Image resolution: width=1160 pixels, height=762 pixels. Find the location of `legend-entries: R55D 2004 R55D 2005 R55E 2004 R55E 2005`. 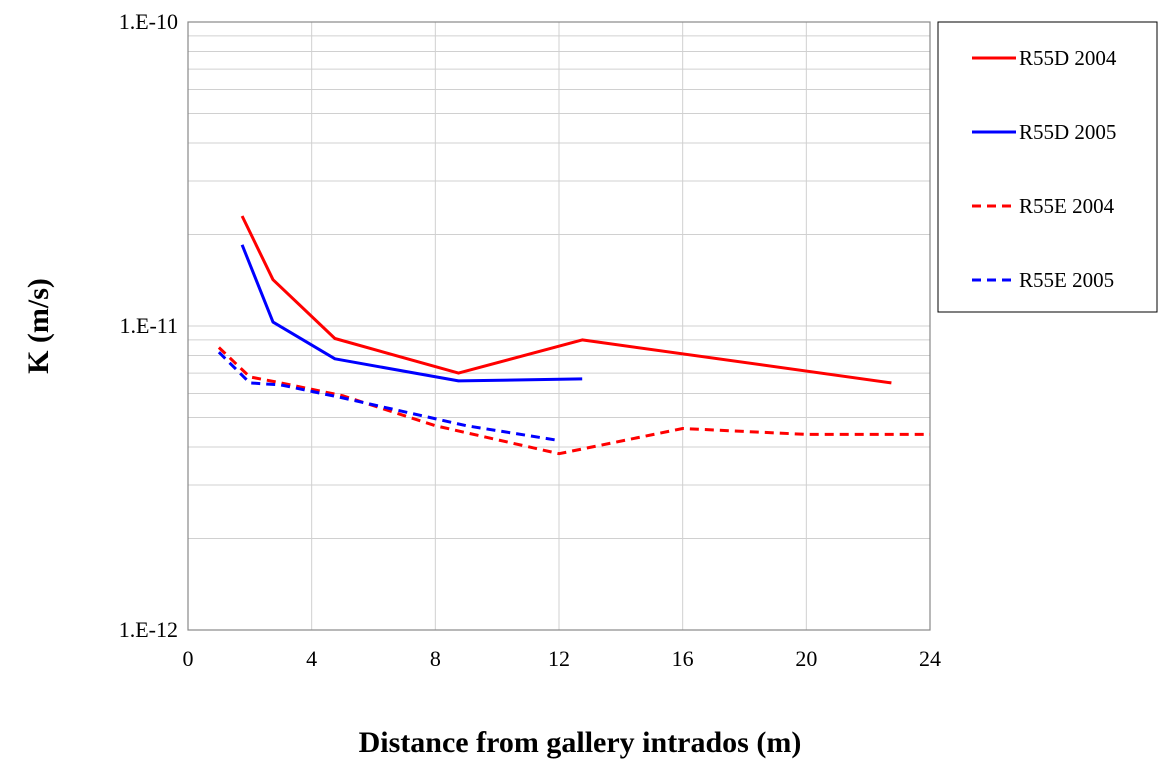

legend-entries: R55D 2004 R55D 2005 R55E 2004 R55E 2005 is located at coordinates (1044, 169).